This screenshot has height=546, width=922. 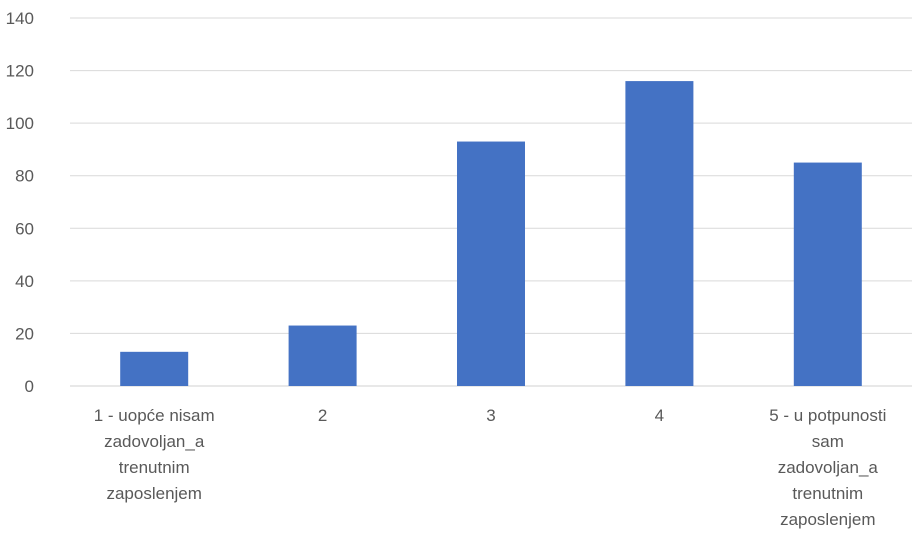 What do you see at coordinates (828, 441) in the screenshot?
I see `x-category-label: sam` at bounding box center [828, 441].